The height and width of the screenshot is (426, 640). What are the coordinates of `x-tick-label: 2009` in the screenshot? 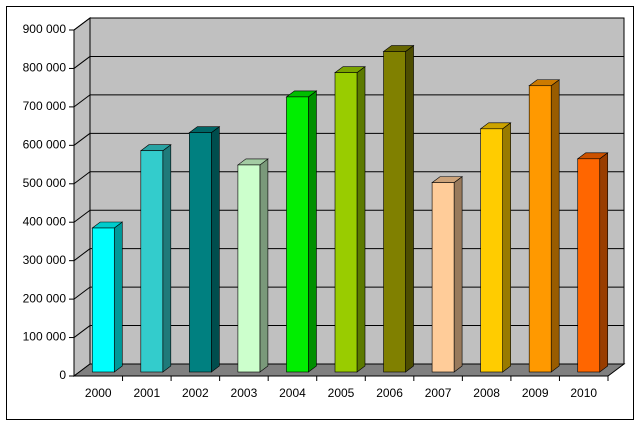 It's located at (535, 393).